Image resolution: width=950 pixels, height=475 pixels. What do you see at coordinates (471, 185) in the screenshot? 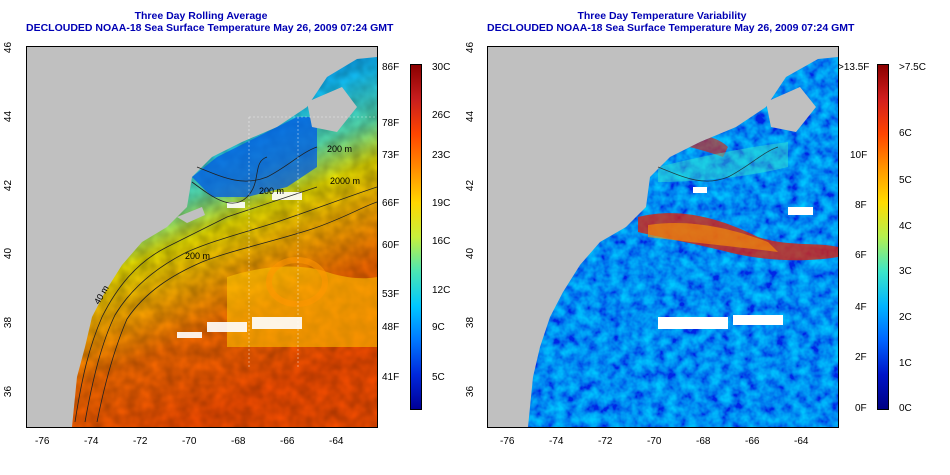
I see `right-y-tick: 42` at bounding box center [471, 185].